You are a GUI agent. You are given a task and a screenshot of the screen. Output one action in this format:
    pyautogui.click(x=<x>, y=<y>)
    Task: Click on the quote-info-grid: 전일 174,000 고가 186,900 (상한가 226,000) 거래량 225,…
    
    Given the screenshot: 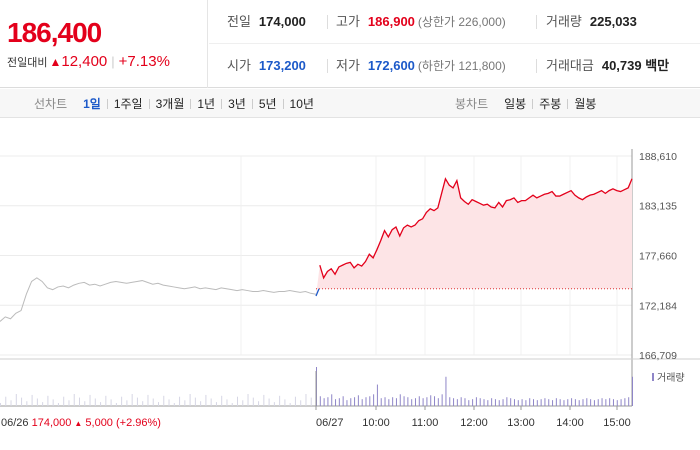 What is the action you would take?
    pyautogui.click(x=454, y=44)
    